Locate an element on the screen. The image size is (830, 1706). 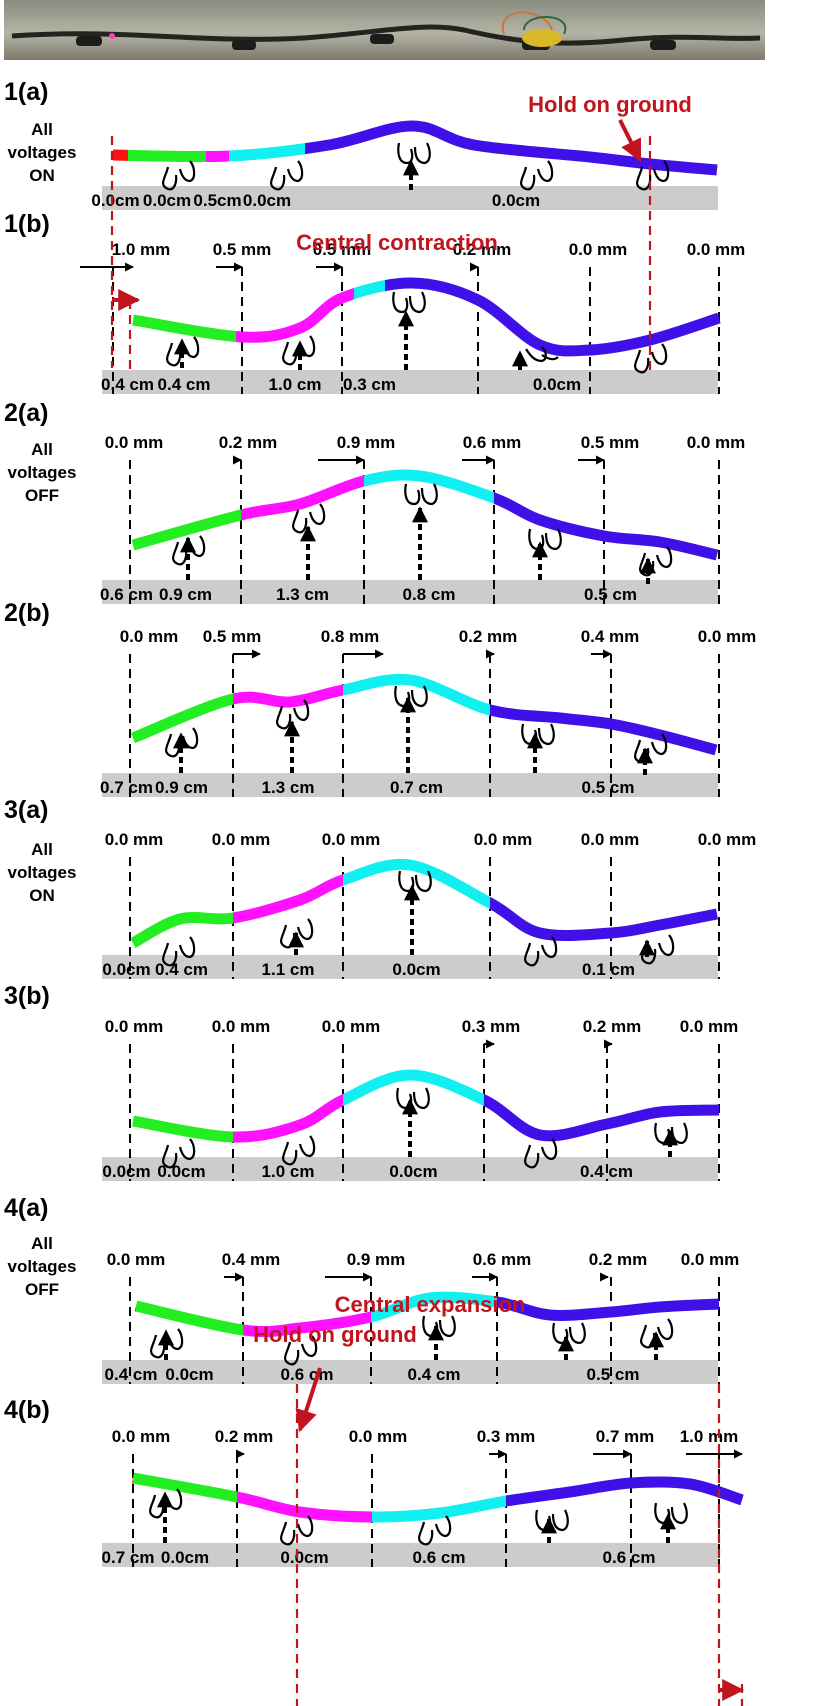
robot-body-strip is located at coordinates (386, 35).